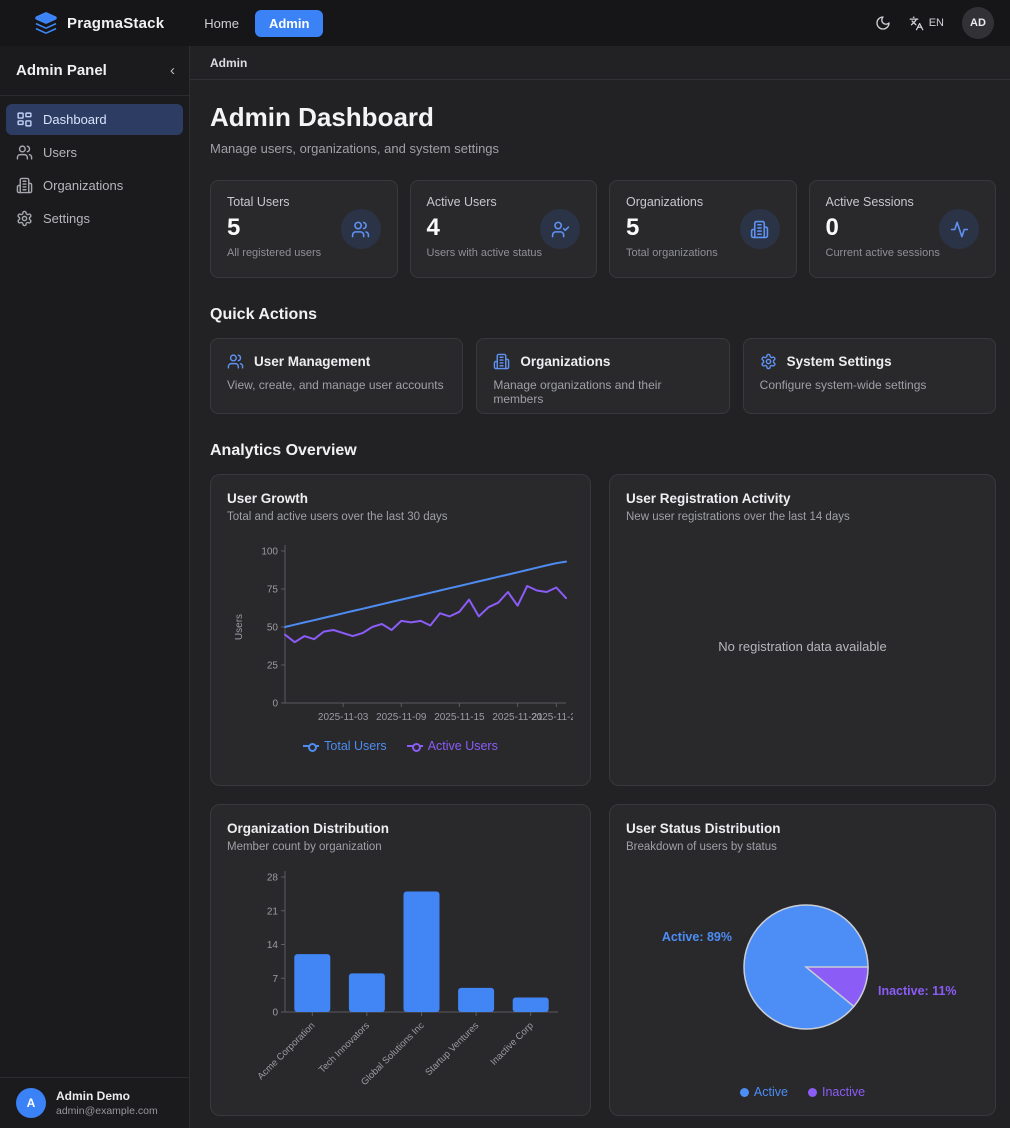 The image size is (1010, 1128). Describe the element at coordinates (600, 63) in the screenshot. I see `breadcrumb-bar: Admin` at that location.